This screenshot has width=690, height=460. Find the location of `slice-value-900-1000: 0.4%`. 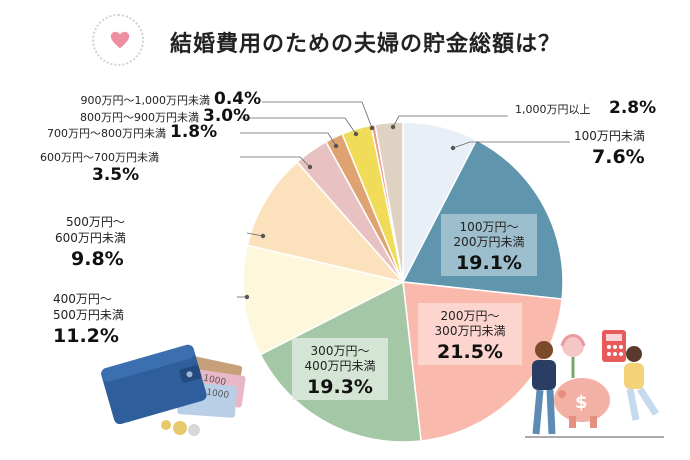

slice-value-900-1000: 0.4% is located at coordinates (237, 99).